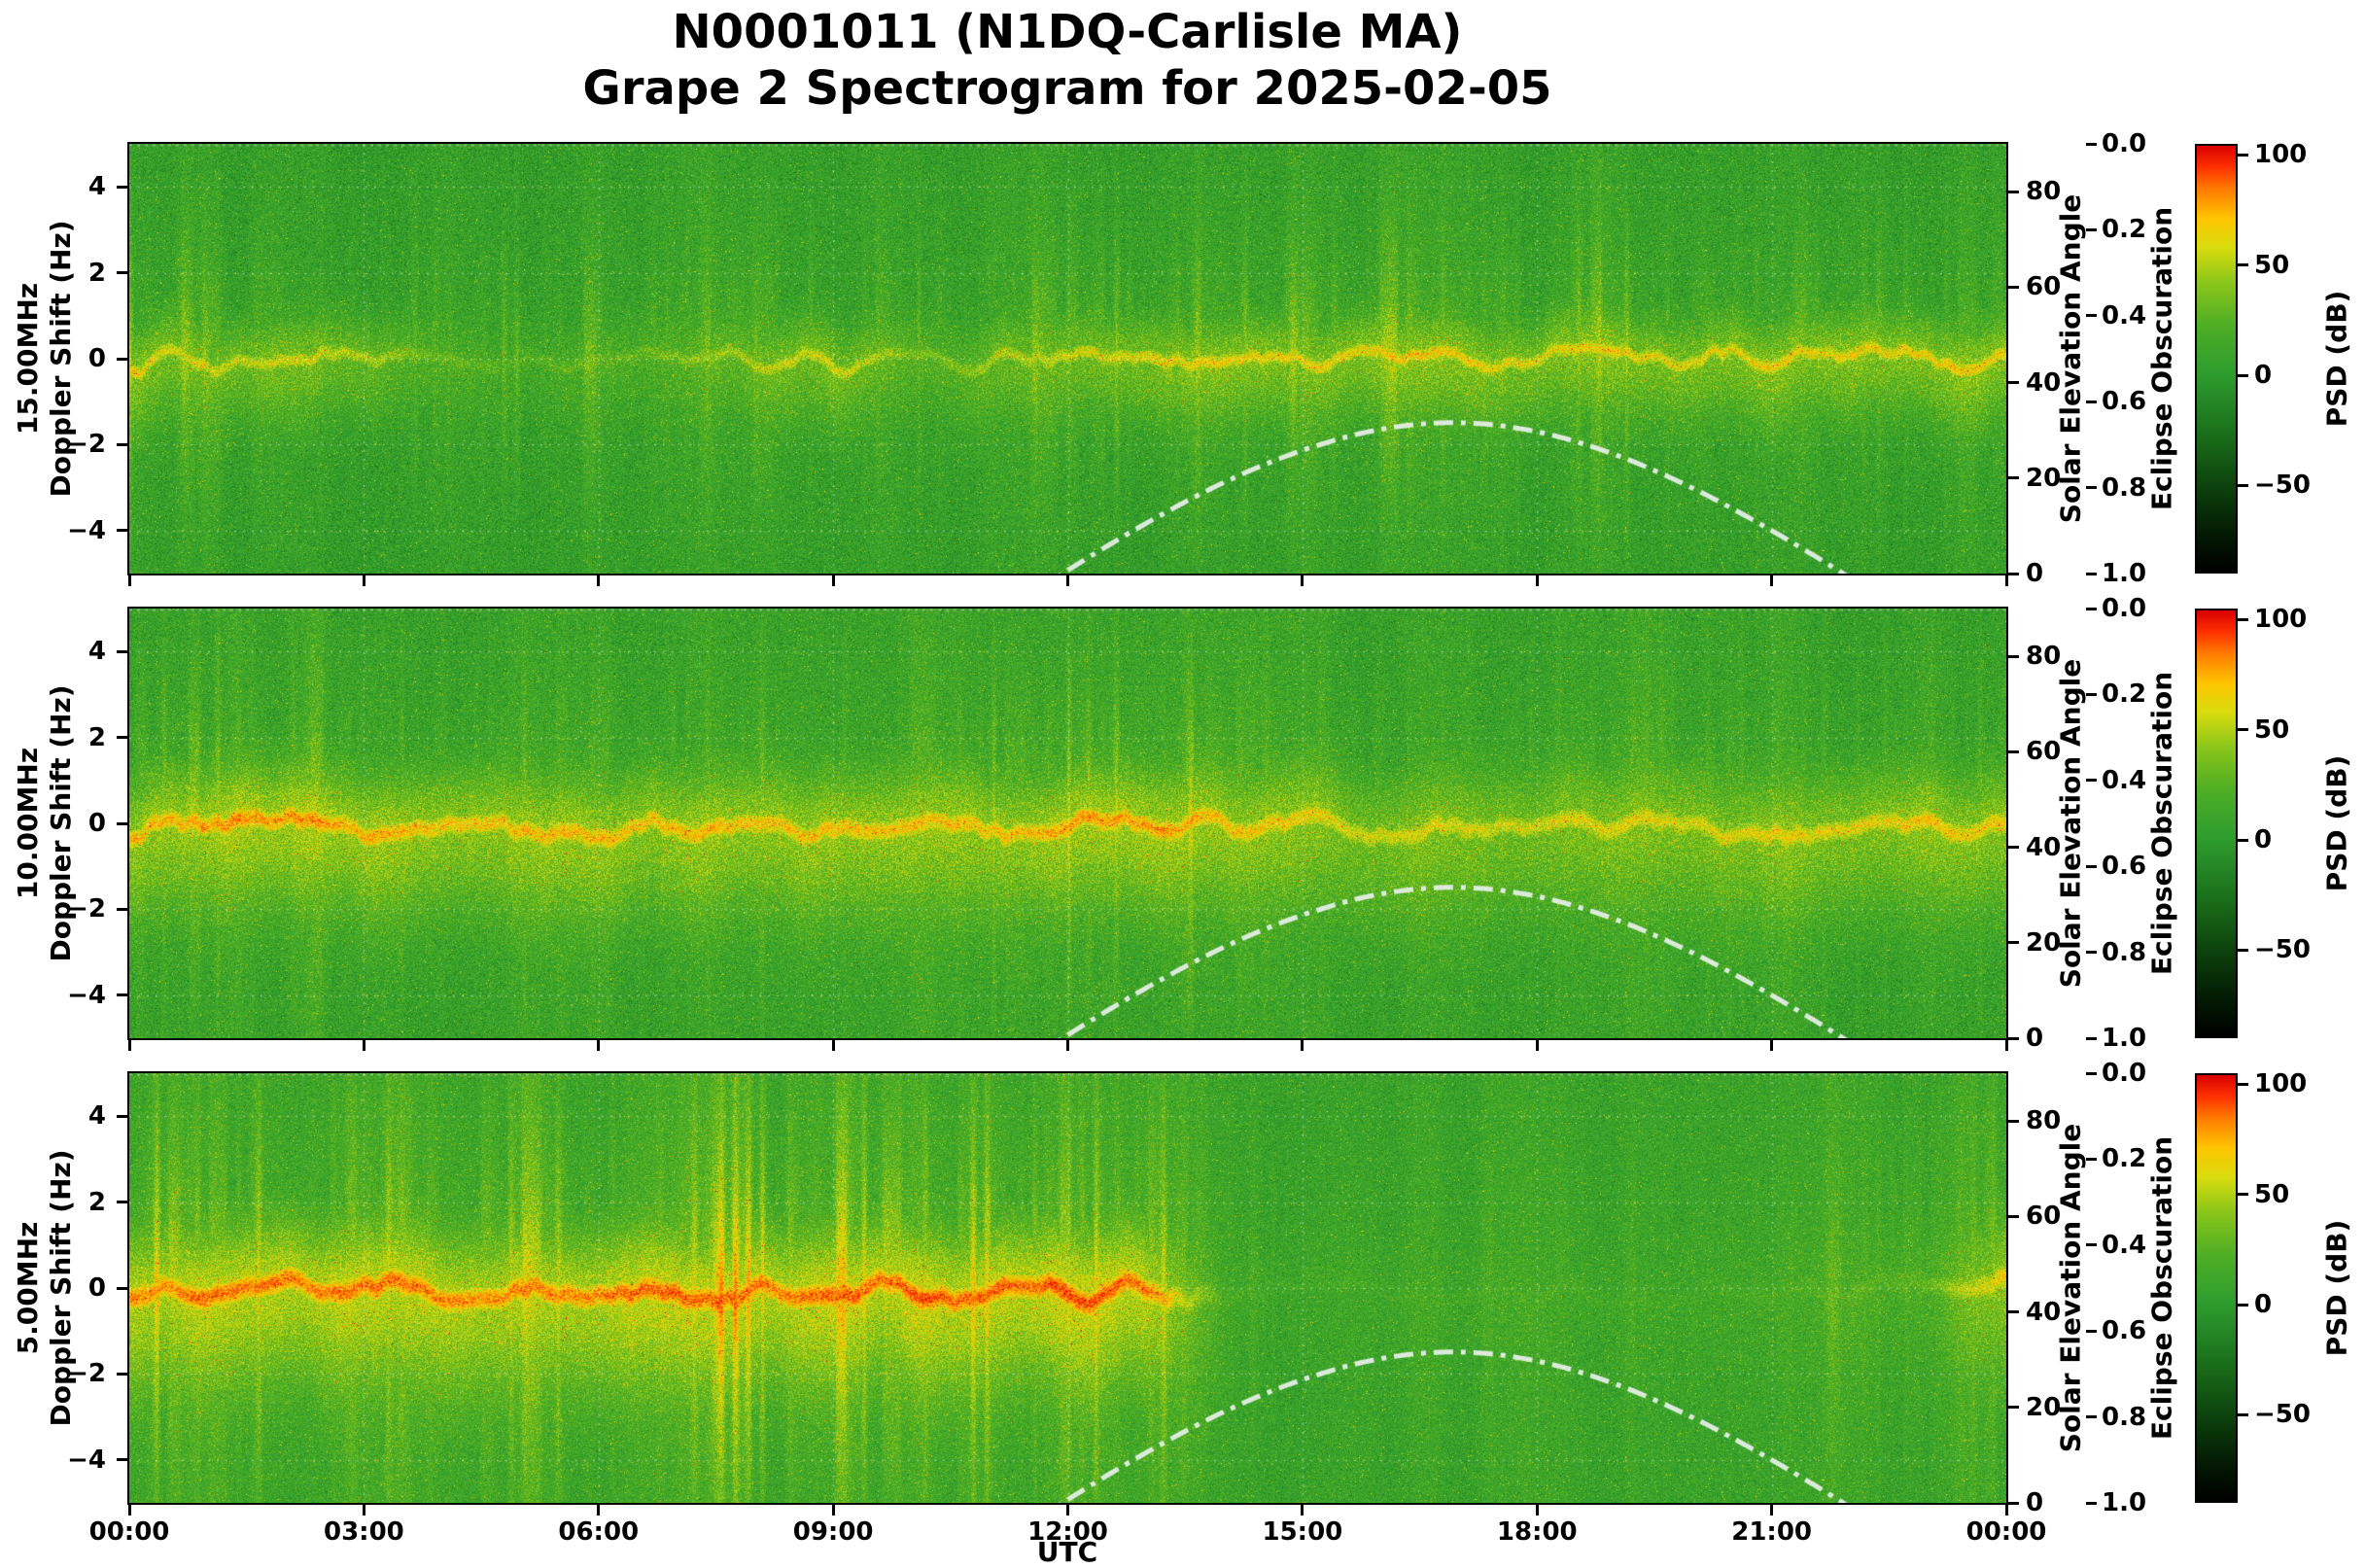 The image size is (2365, 1568). I want to click on x-tick-label: 15:00, so click(1302, 1532).